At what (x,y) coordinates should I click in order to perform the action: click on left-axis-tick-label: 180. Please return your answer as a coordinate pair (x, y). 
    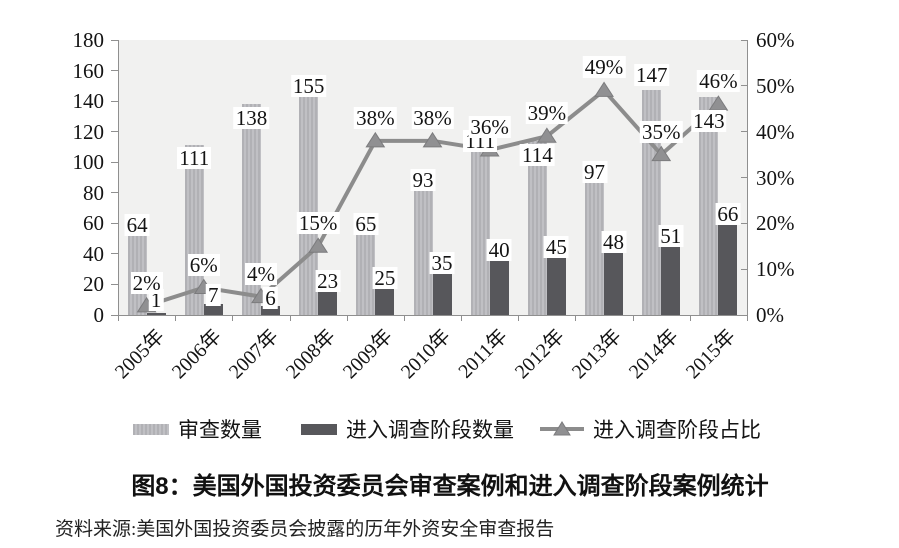
    Looking at the image, I should click on (88, 40).